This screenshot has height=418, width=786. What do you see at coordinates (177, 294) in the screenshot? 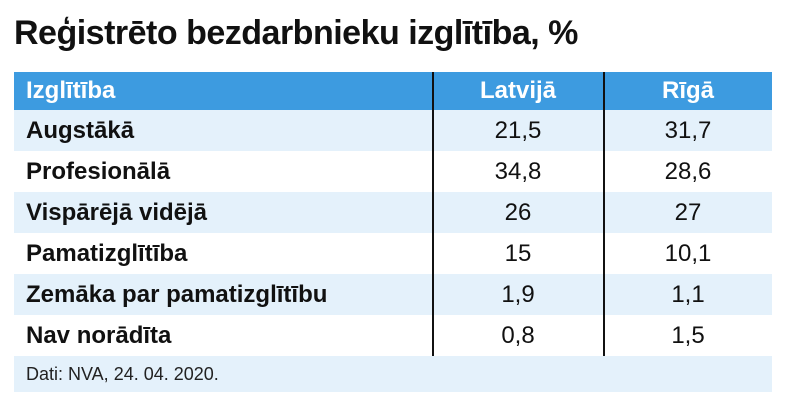
I see `row-label: Zemāka par pamatizglītību` at bounding box center [177, 294].